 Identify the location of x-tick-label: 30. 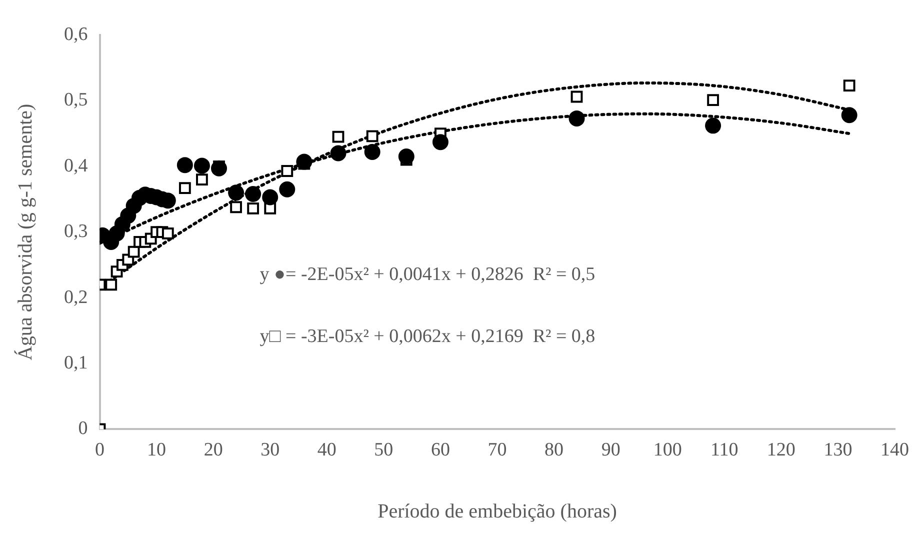
(270, 450).